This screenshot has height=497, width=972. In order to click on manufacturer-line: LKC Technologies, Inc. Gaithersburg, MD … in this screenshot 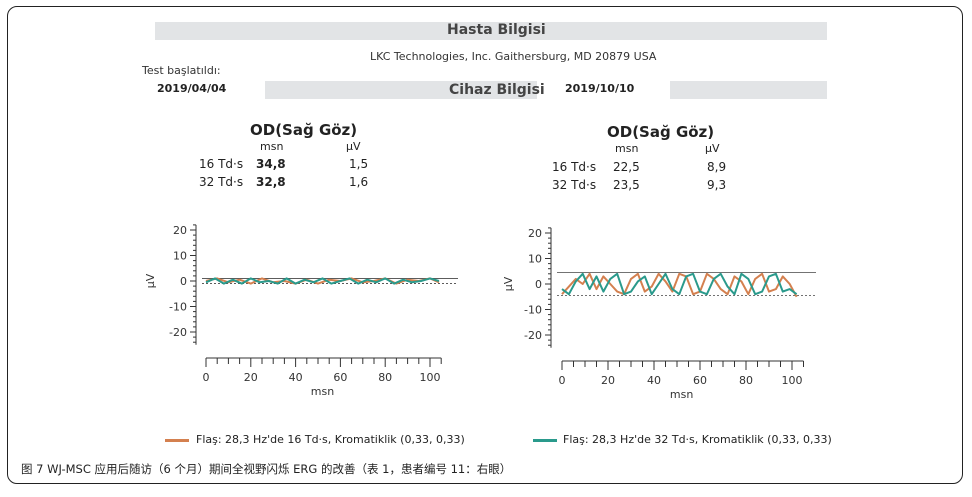, I will do `click(513, 56)`.